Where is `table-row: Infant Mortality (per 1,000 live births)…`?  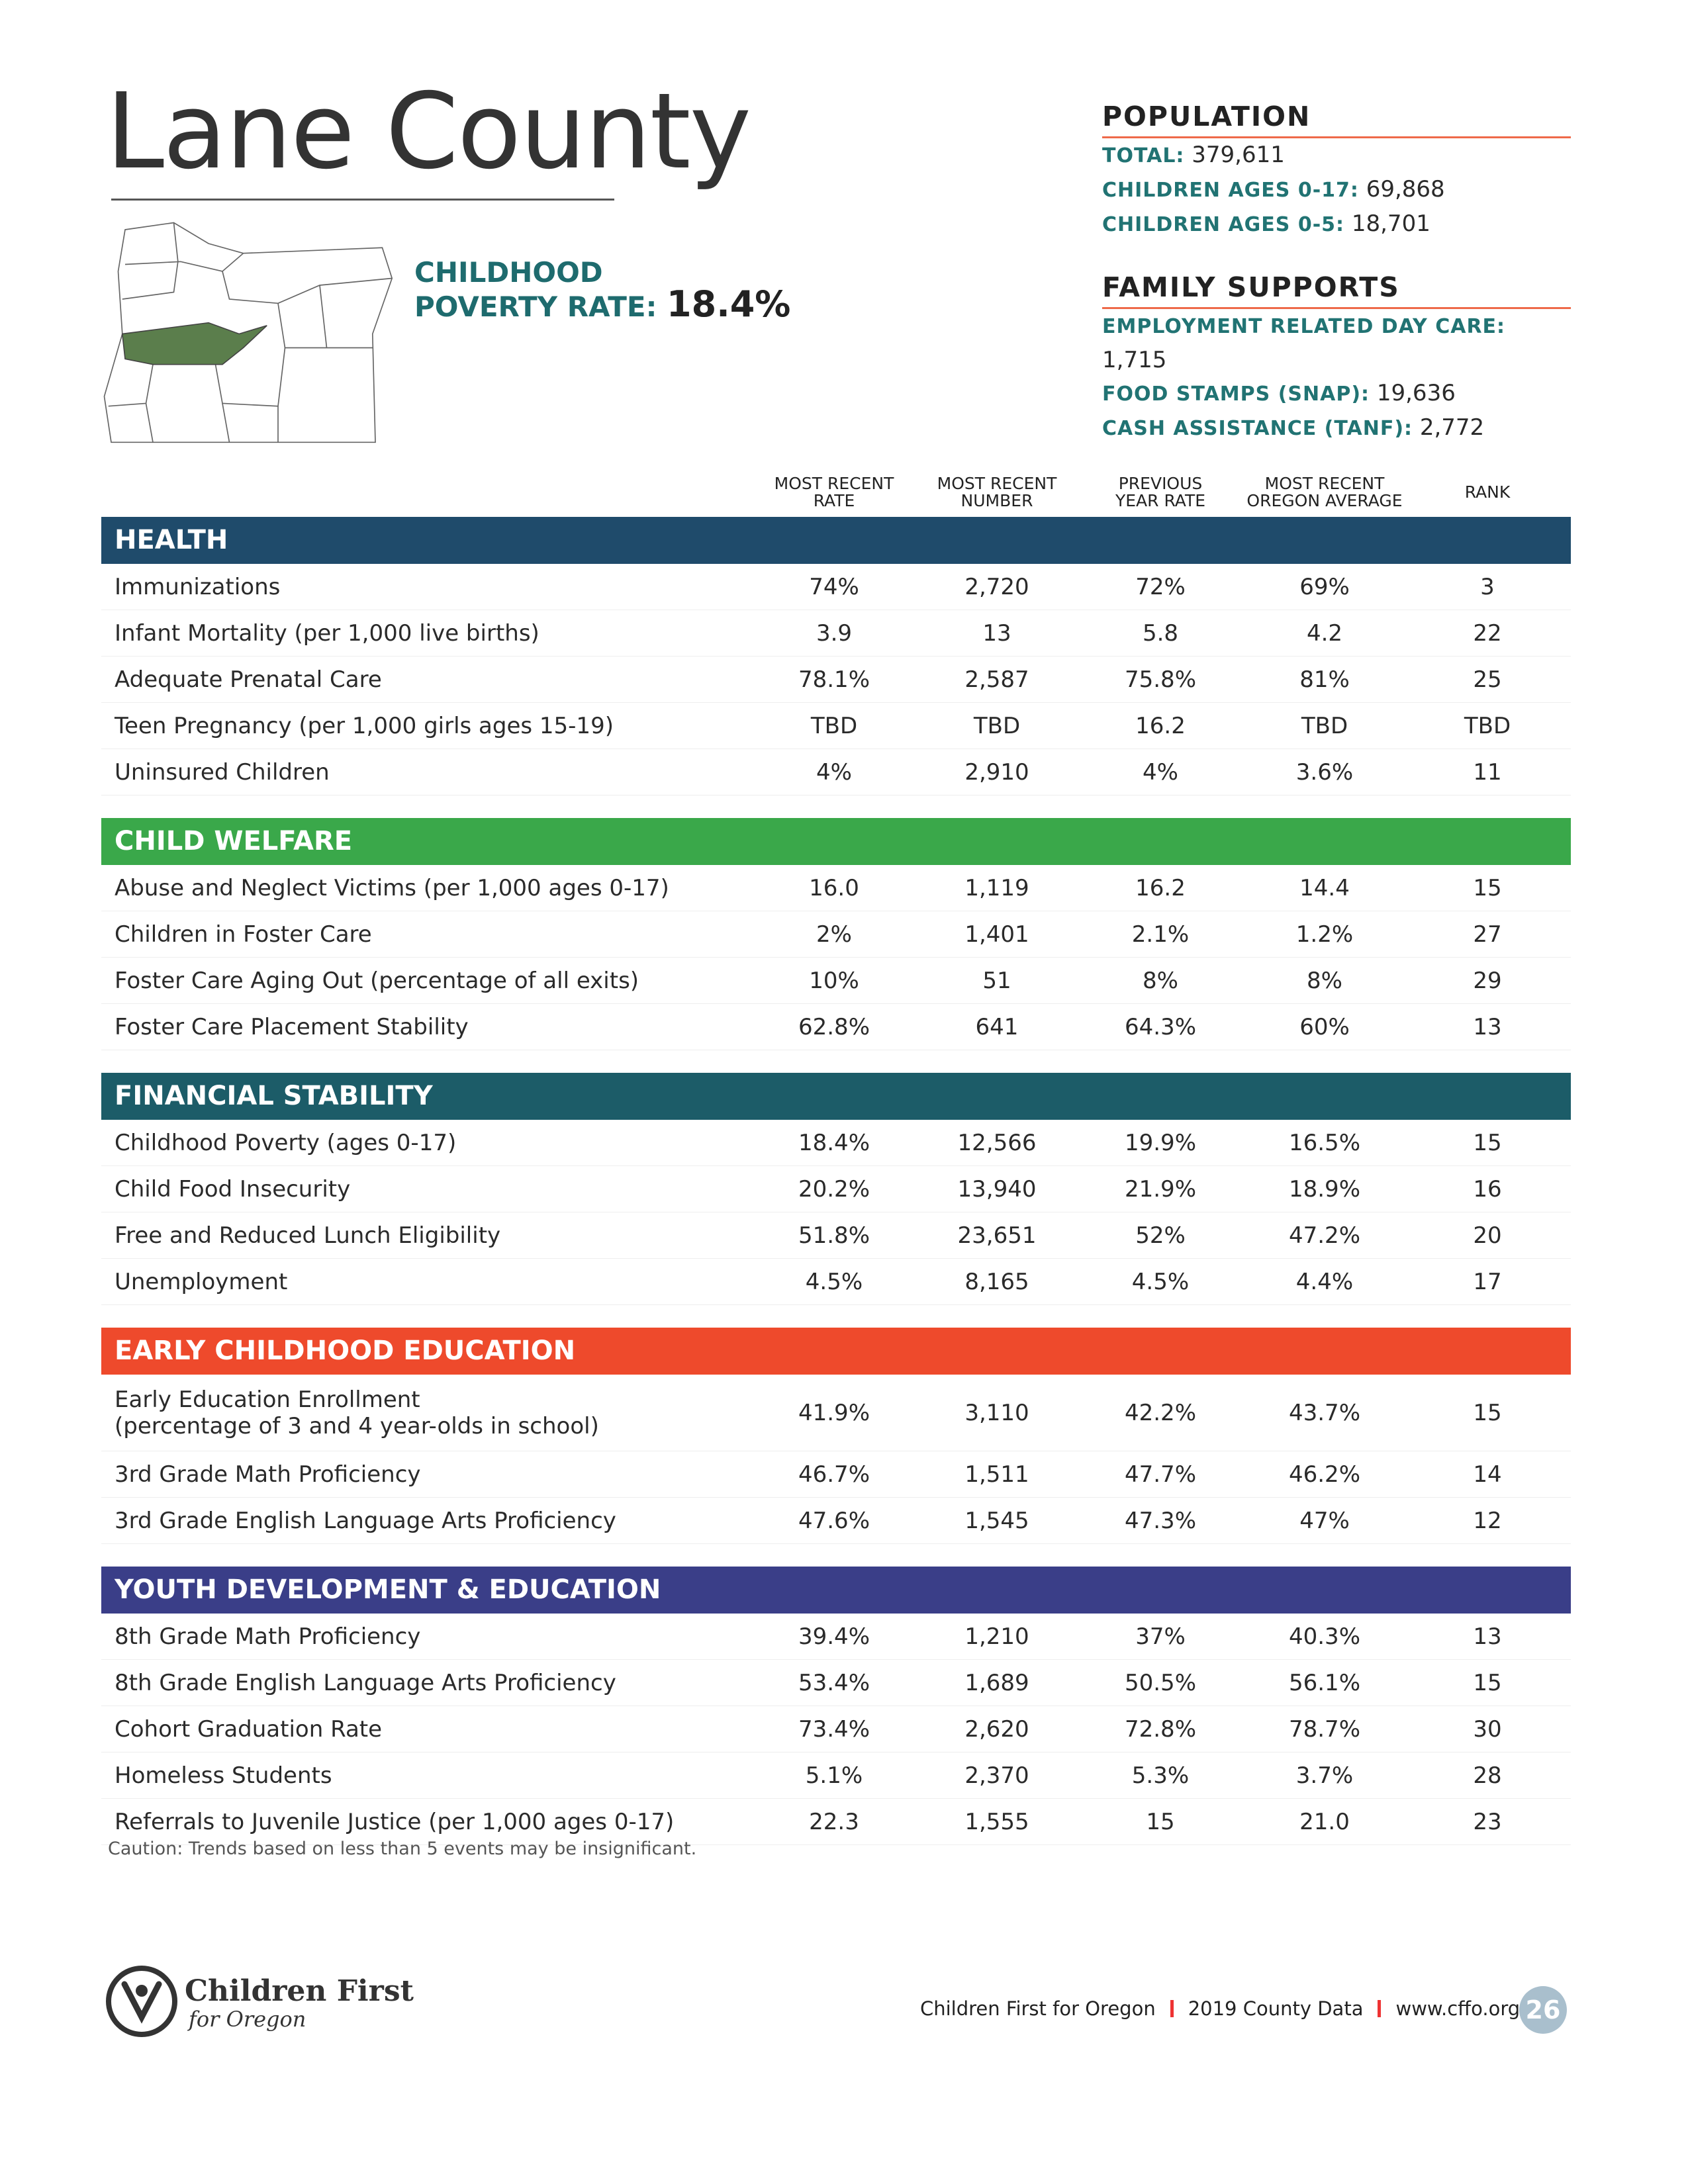 table-row: Infant Mortality (per 1,000 live births)… is located at coordinates (836, 633).